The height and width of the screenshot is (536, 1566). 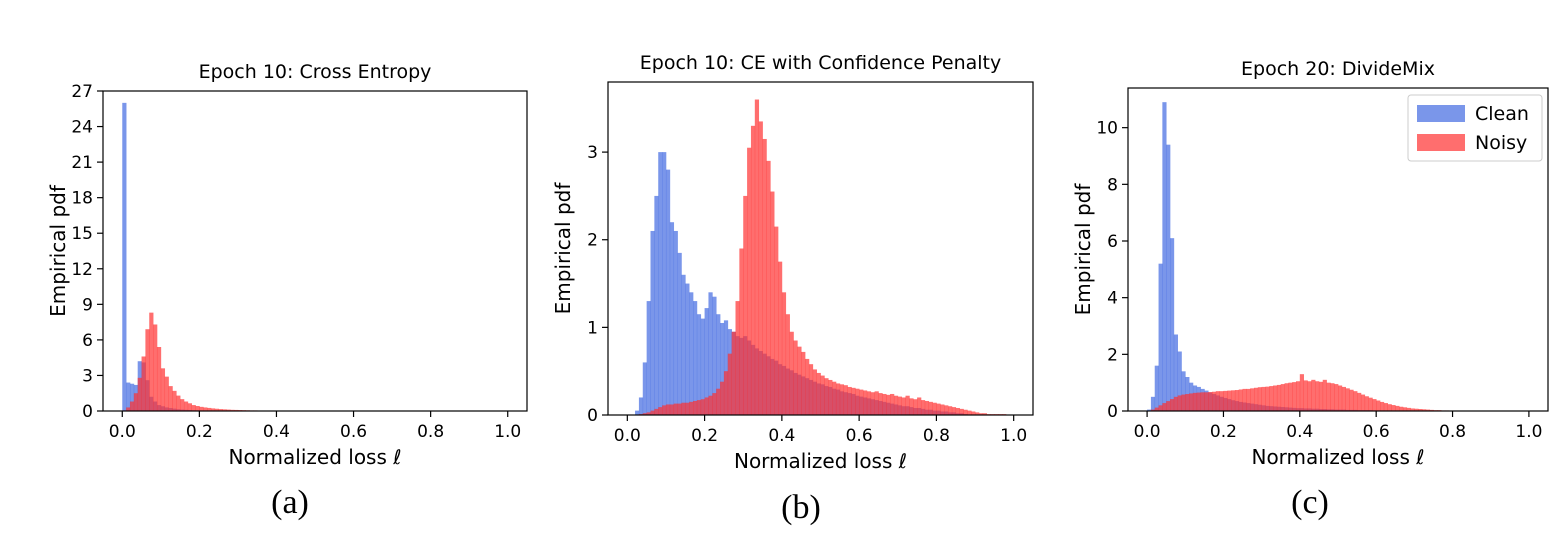 I want to click on x-tick-label: 0.2, so click(x=199, y=432).